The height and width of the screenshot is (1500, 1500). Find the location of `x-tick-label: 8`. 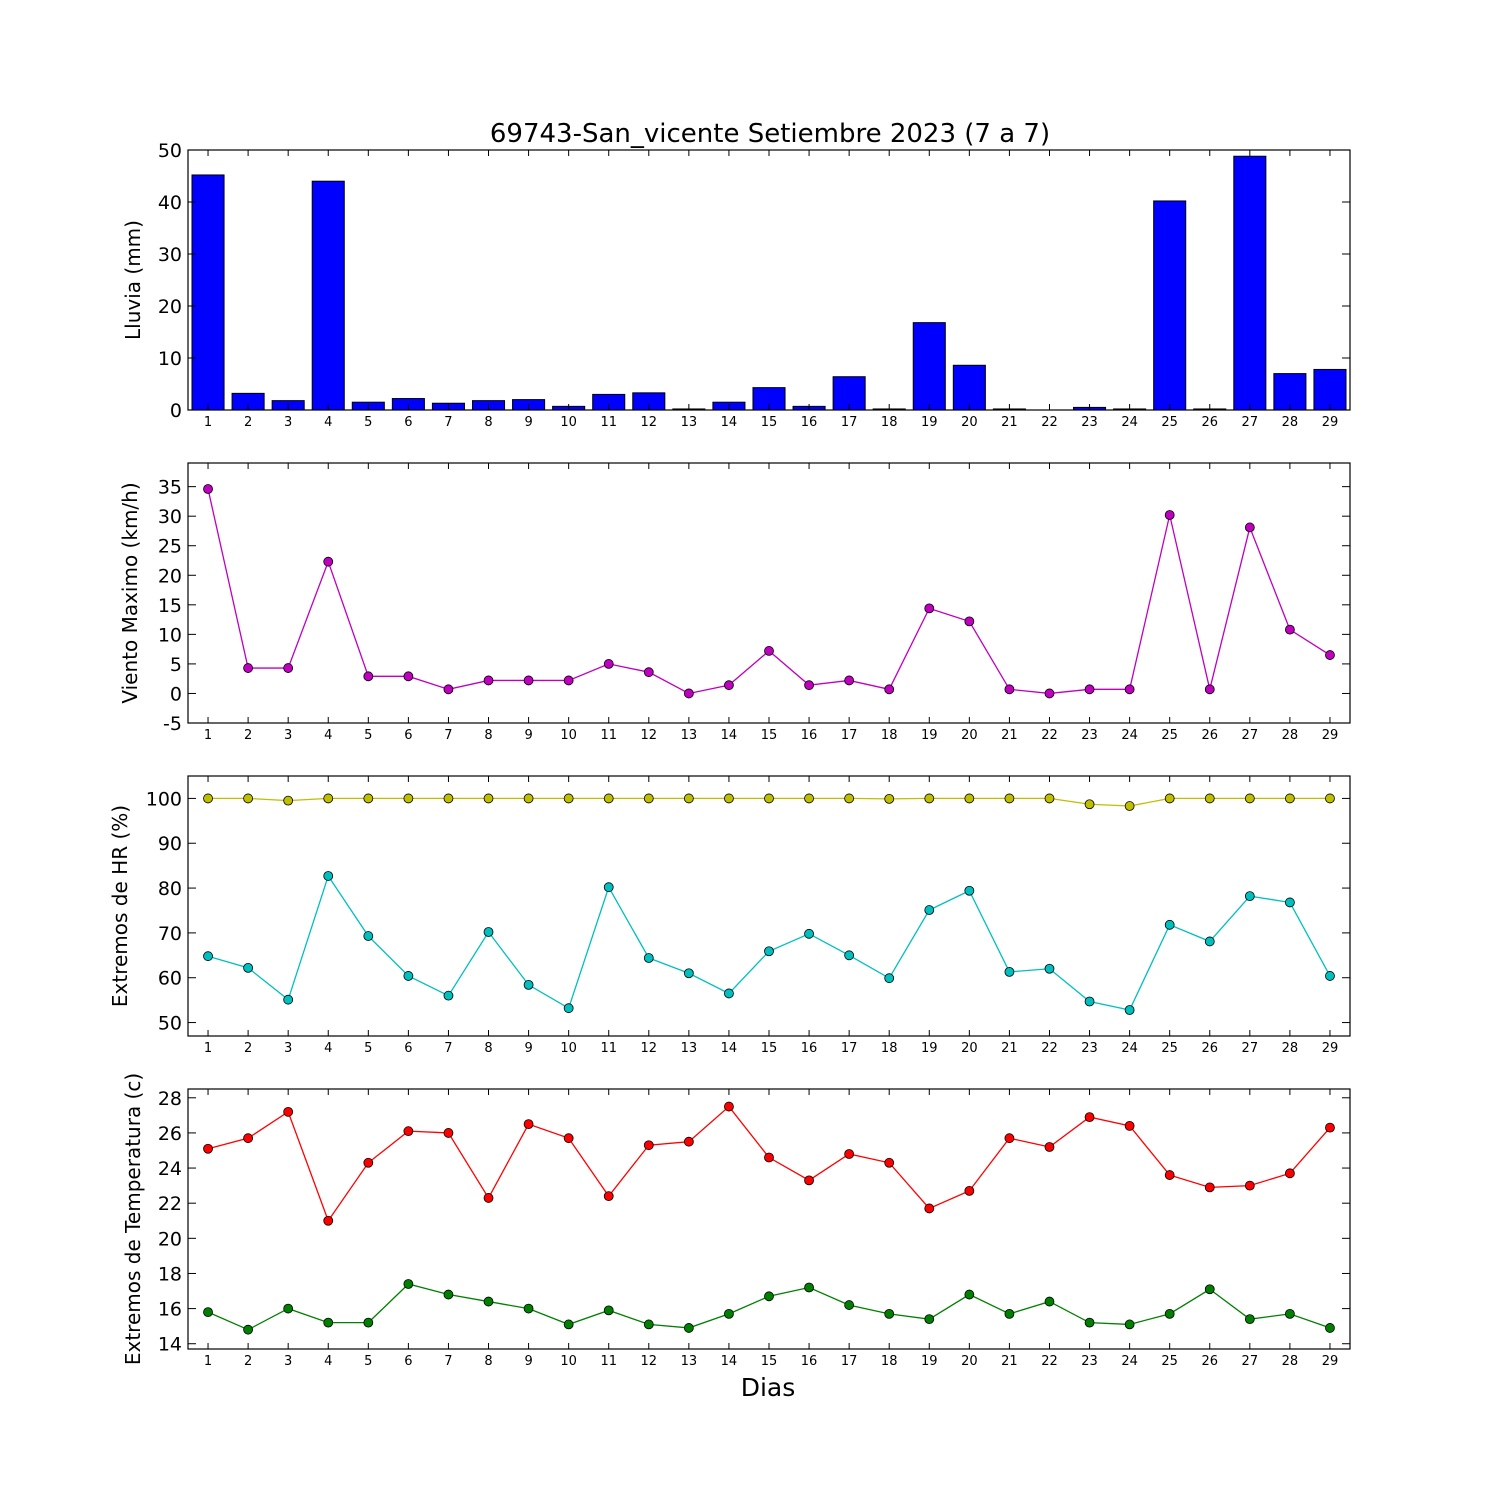

x-tick-label: 8 is located at coordinates (488, 735).